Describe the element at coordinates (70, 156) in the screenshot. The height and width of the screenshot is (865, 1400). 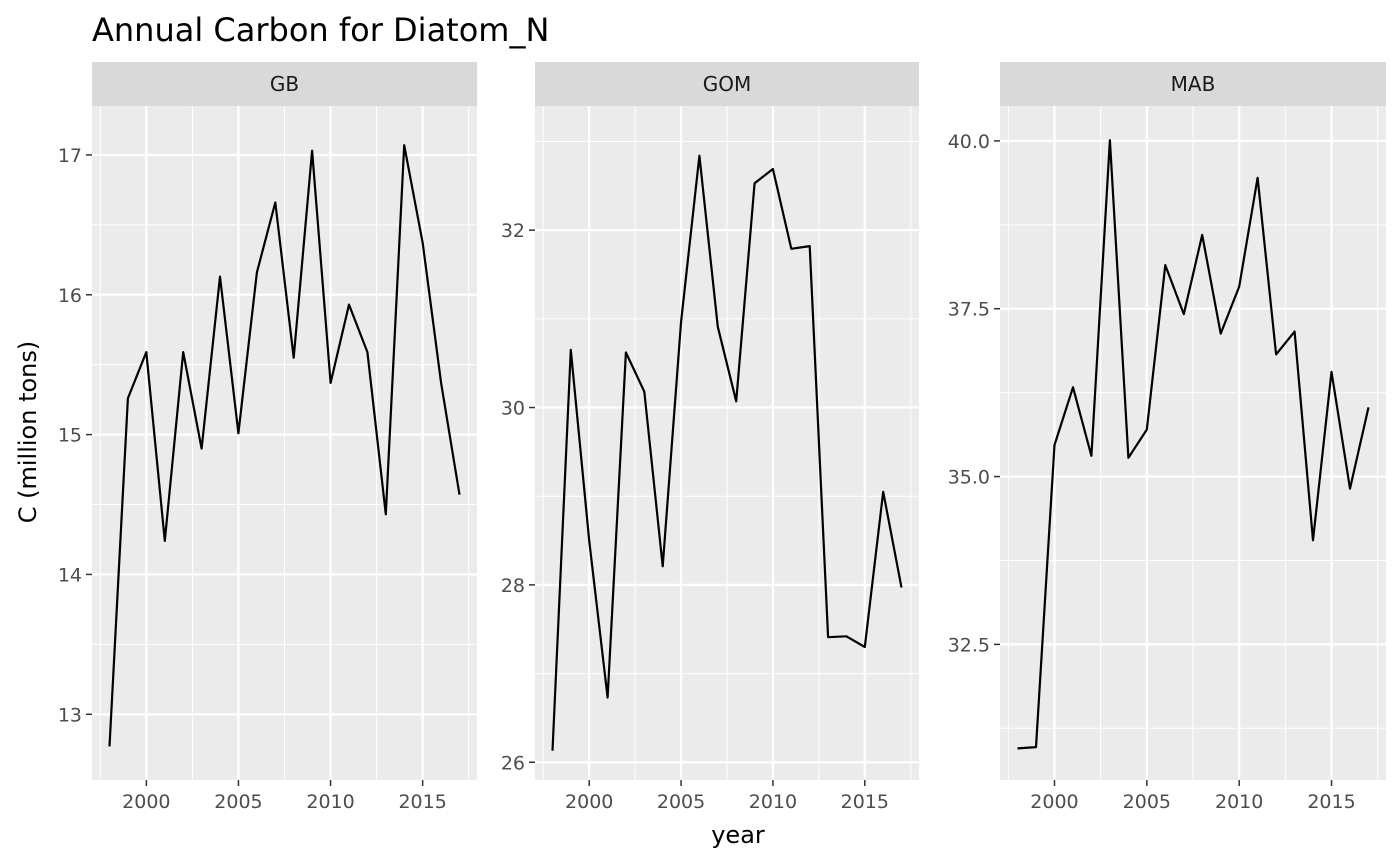
I see `y-tick-label: 17` at that location.